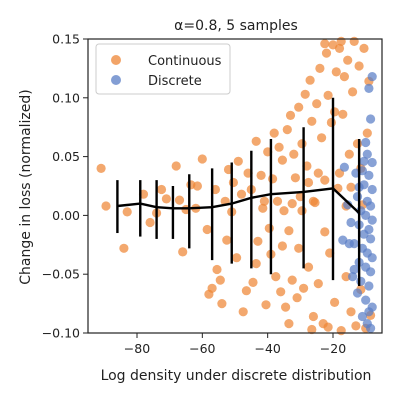  Describe the element at coordinates (202, 348) in the screenshot. I see `x-tick-label: −60` at that location.